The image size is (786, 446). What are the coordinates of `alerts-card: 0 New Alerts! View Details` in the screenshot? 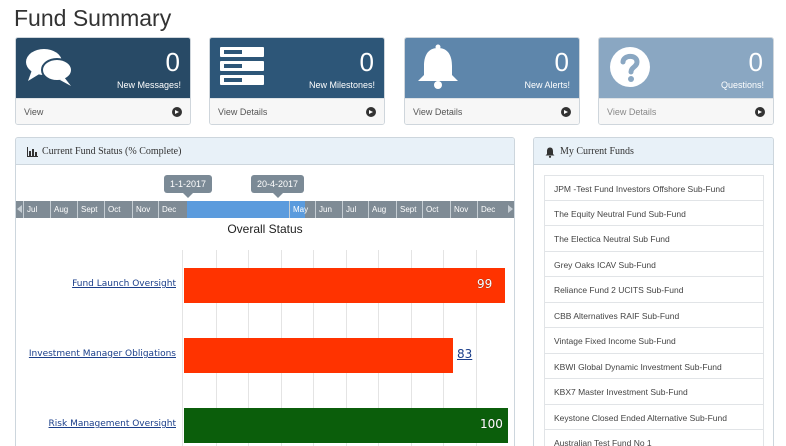 It's located at (492, 81).